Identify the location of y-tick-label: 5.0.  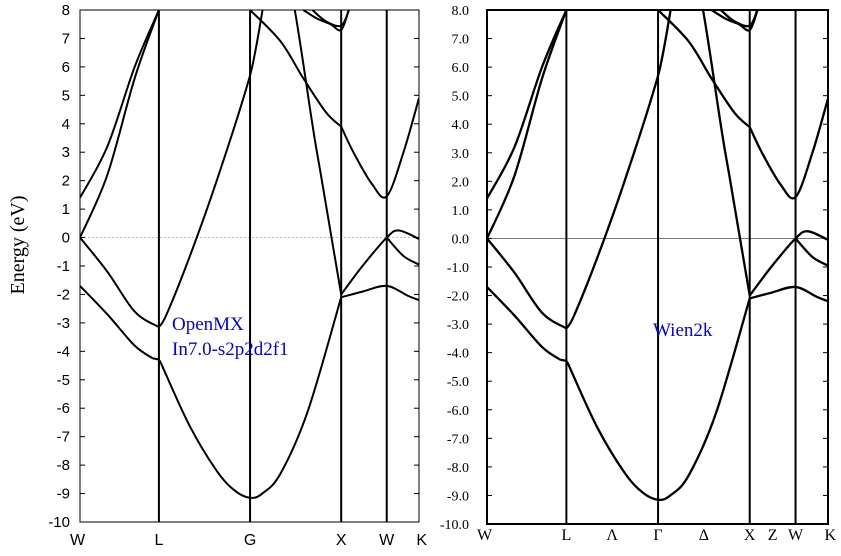
(461, 97).